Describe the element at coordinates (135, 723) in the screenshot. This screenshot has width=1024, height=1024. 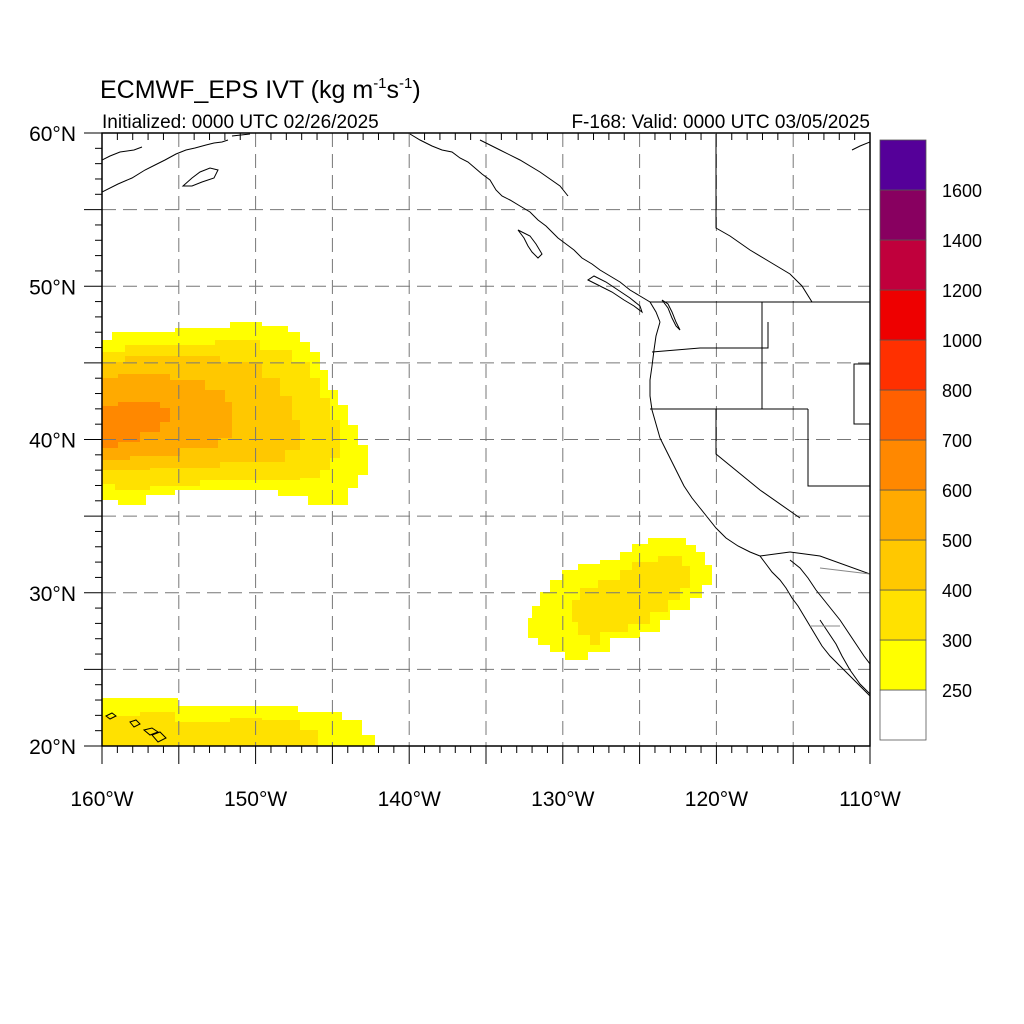
I see `hawaii-oahu` at that location.